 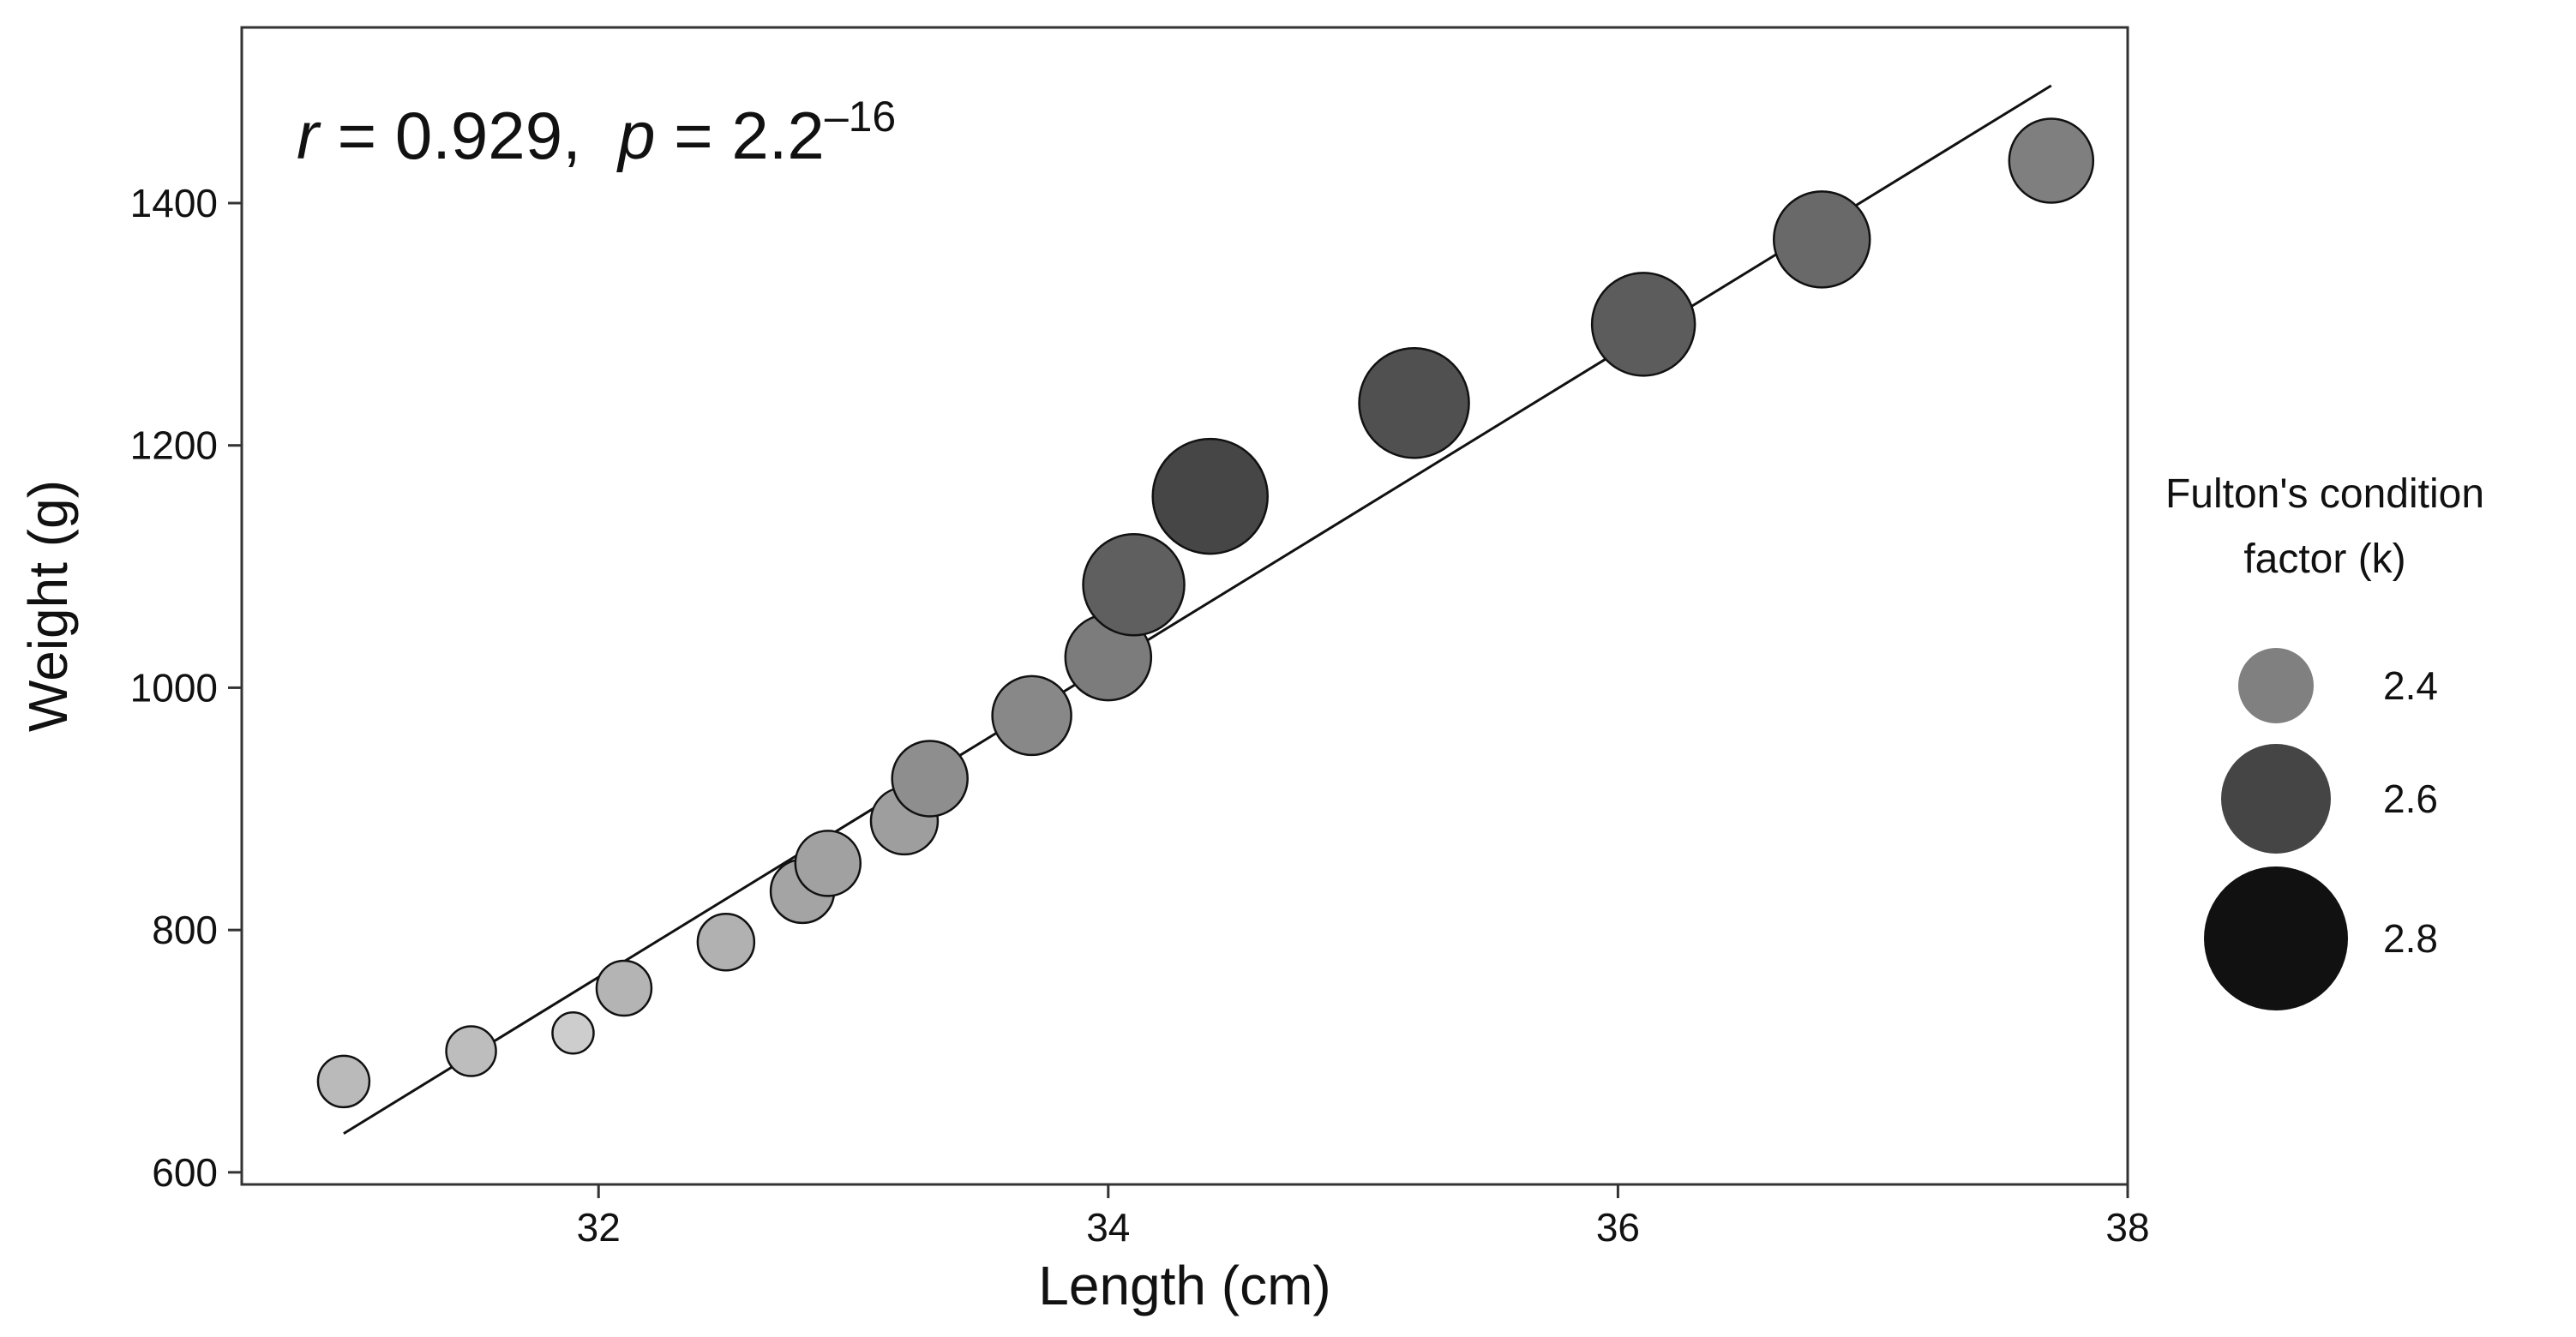 I want to click on x-tick-label: 38, so click(x=2127, y=1227).